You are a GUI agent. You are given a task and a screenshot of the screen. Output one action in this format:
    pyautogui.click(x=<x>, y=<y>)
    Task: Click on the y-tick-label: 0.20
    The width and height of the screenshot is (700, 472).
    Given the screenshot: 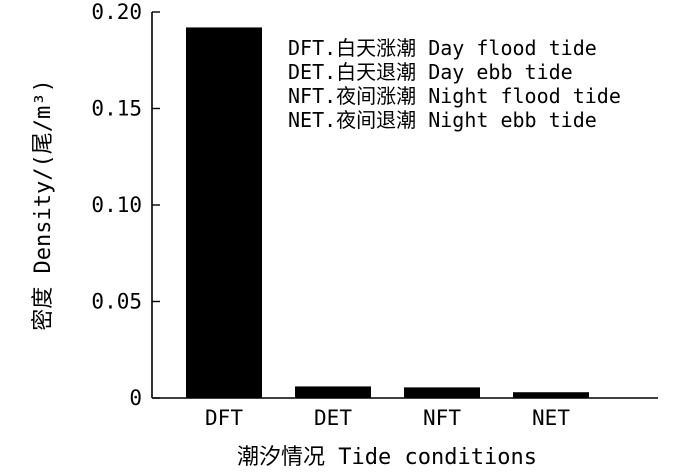 What is the action you would take?
    pyautogui.click(x=116, y=12)
    